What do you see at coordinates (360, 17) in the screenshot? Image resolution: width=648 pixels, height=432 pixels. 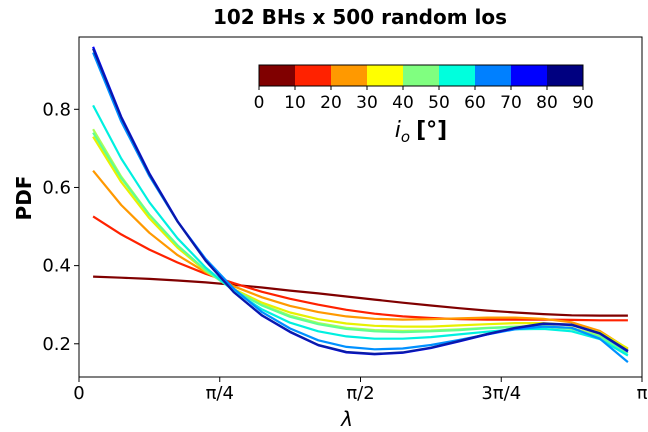 I see `chart-title: 102 BHs x 500 random los` at bounding box center [360, 17].